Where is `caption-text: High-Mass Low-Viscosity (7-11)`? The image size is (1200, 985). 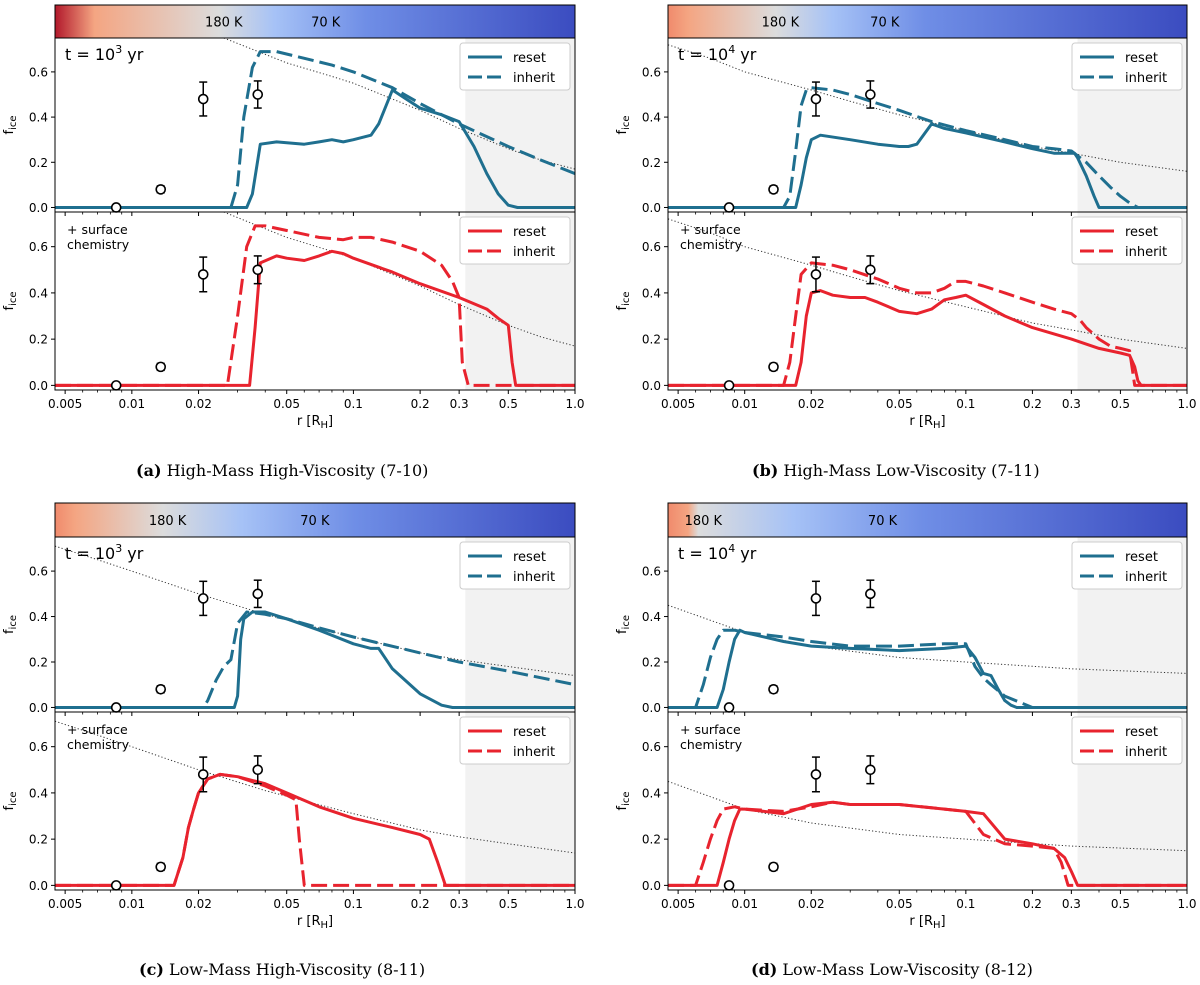
caption-text: High-Mass Low-Viscosity (7-11) is located at coordinates (909, 470).